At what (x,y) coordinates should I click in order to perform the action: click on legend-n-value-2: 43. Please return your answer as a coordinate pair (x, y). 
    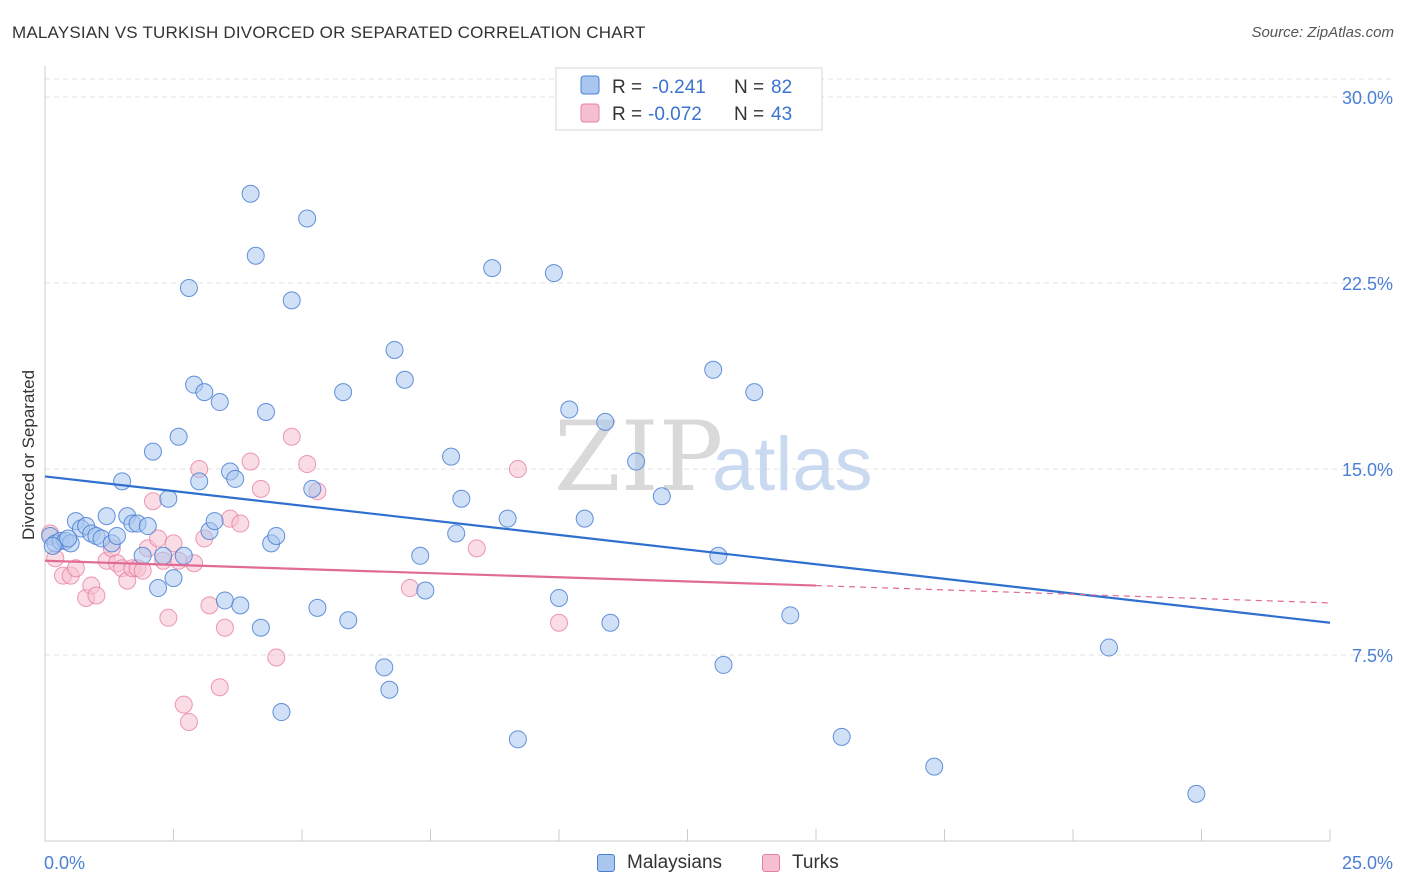
    Looking at the image, I should click on (781, 114).